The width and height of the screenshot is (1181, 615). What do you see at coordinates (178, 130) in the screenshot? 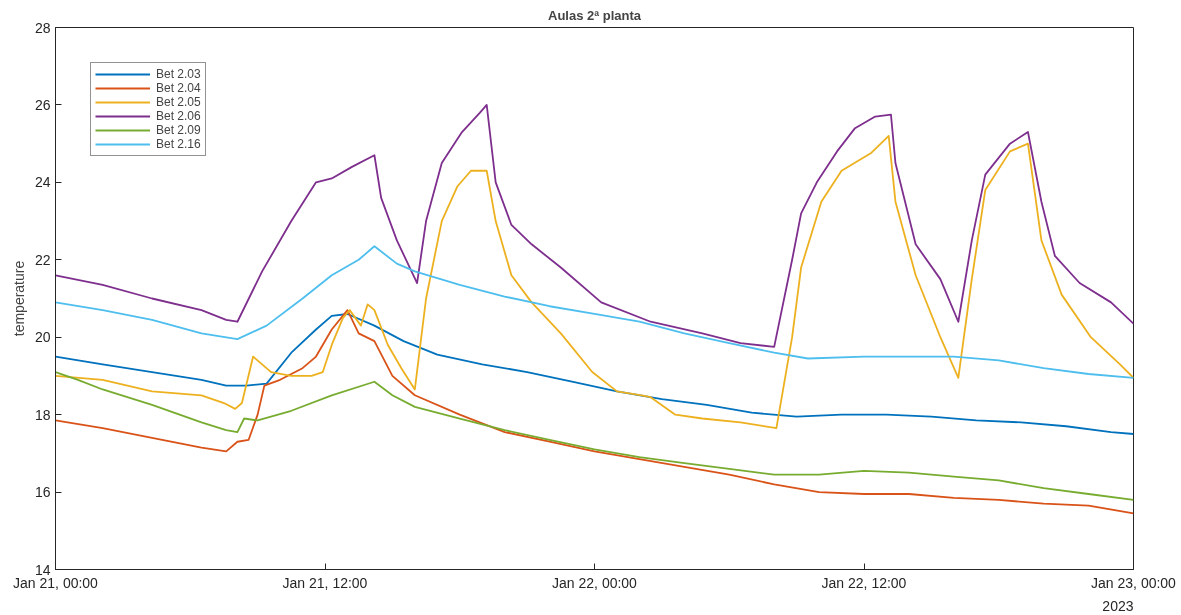
I see `legend-label: Bet 2.09` at bounding box center [178, 130].